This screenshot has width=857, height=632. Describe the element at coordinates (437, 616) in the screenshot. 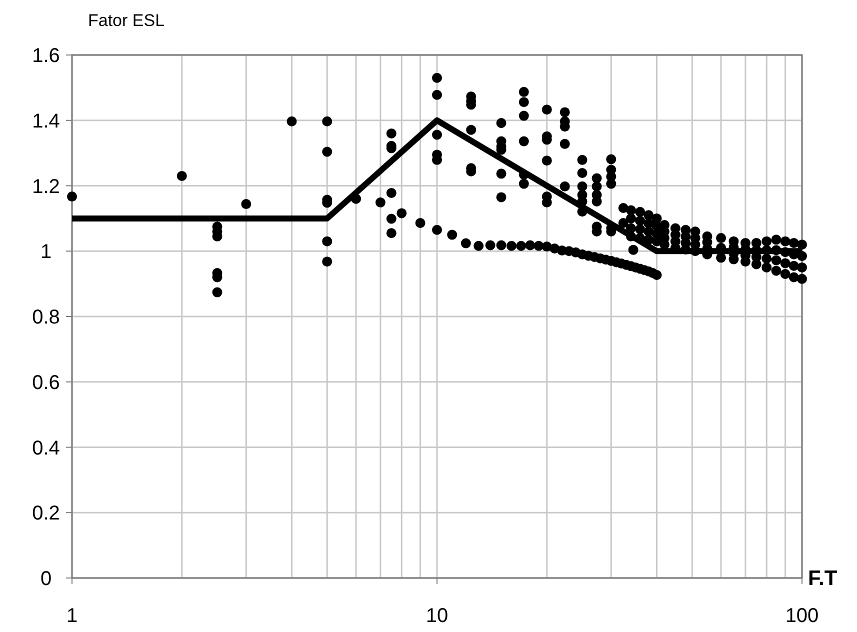

I see `x-tick-label: 10` at that location.